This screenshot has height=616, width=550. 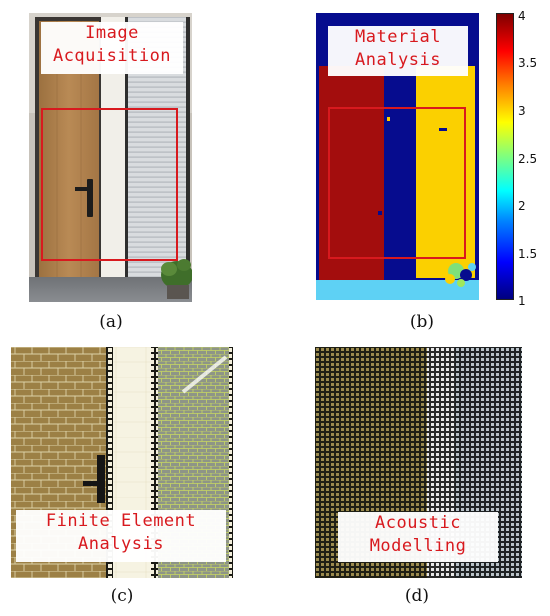 What do you see at coordinates (122, 596) in the screenshot?
I see `caption-c: (c)` at bounding box center [122, 596].